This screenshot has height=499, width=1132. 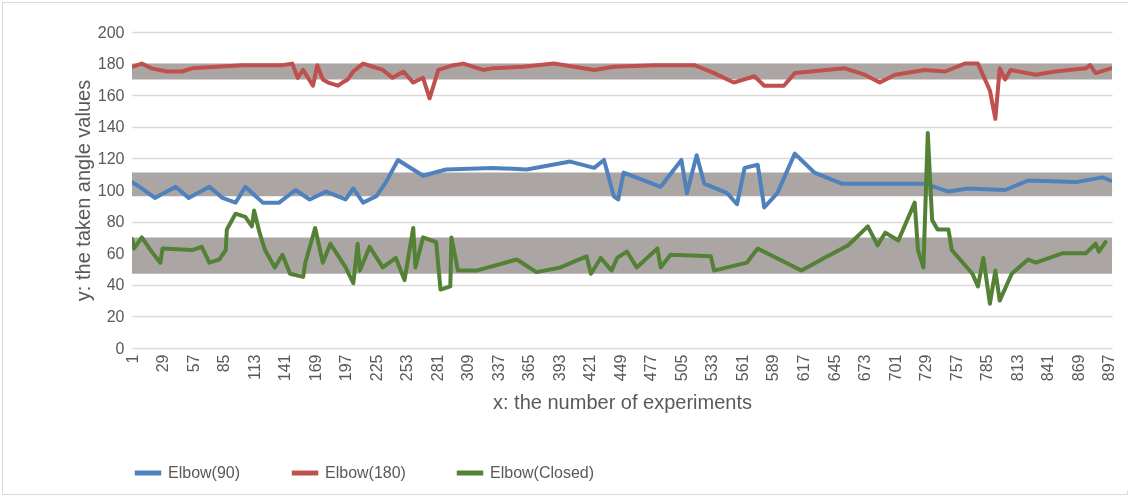 What do you see at coordinates (620, 368) in the screenshot?
I see `x-tick-label: 449` at bounding box center [620, 368].